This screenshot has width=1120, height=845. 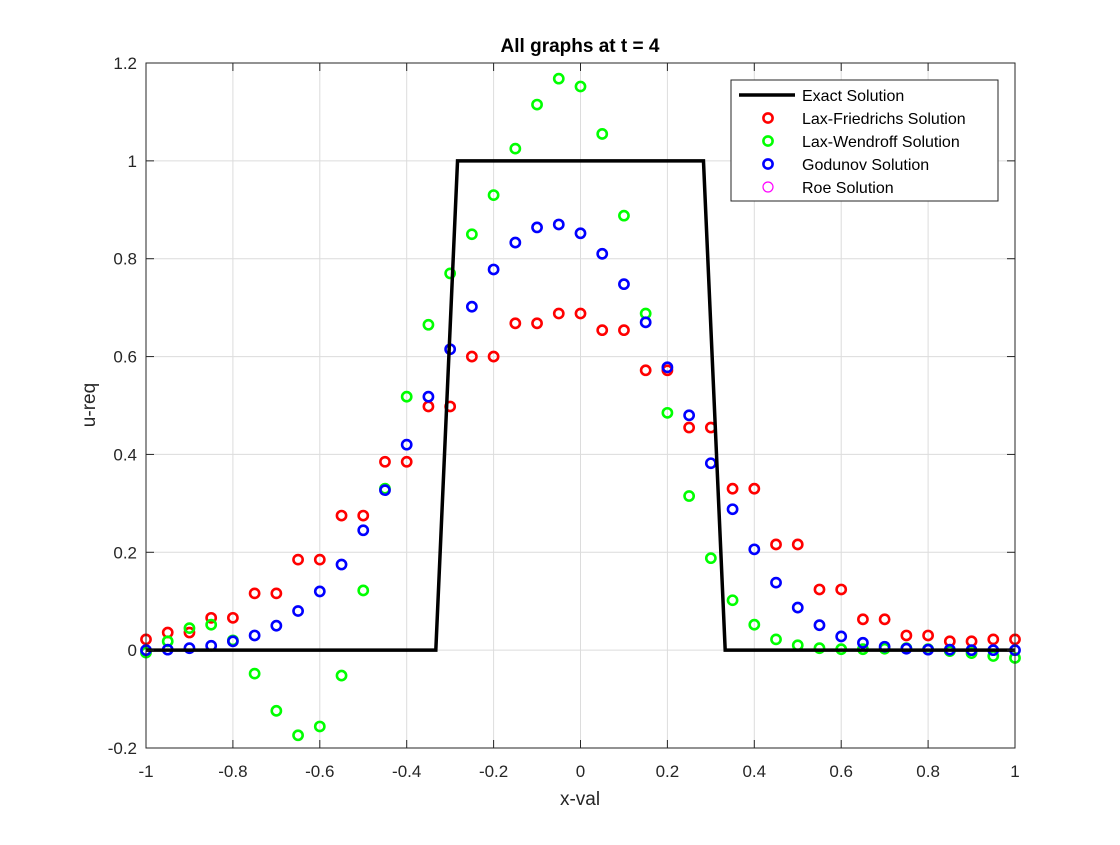 What do you see at coordinates (853, 96) in the screenshot?
I see `legend-label-exact-solution: Exact Solution` at bounding box center [853, 96].